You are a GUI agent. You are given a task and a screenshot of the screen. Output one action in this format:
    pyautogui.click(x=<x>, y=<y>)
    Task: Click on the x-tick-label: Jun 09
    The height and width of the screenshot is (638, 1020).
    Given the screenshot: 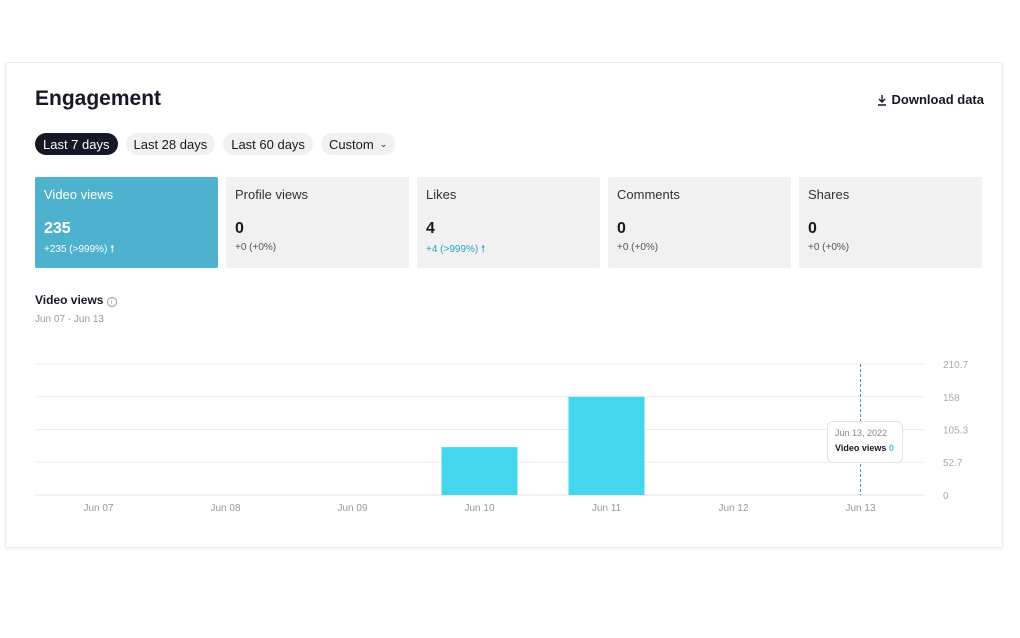 What is the action you would take?
    pyautogui.click(x=352, y=508)
    